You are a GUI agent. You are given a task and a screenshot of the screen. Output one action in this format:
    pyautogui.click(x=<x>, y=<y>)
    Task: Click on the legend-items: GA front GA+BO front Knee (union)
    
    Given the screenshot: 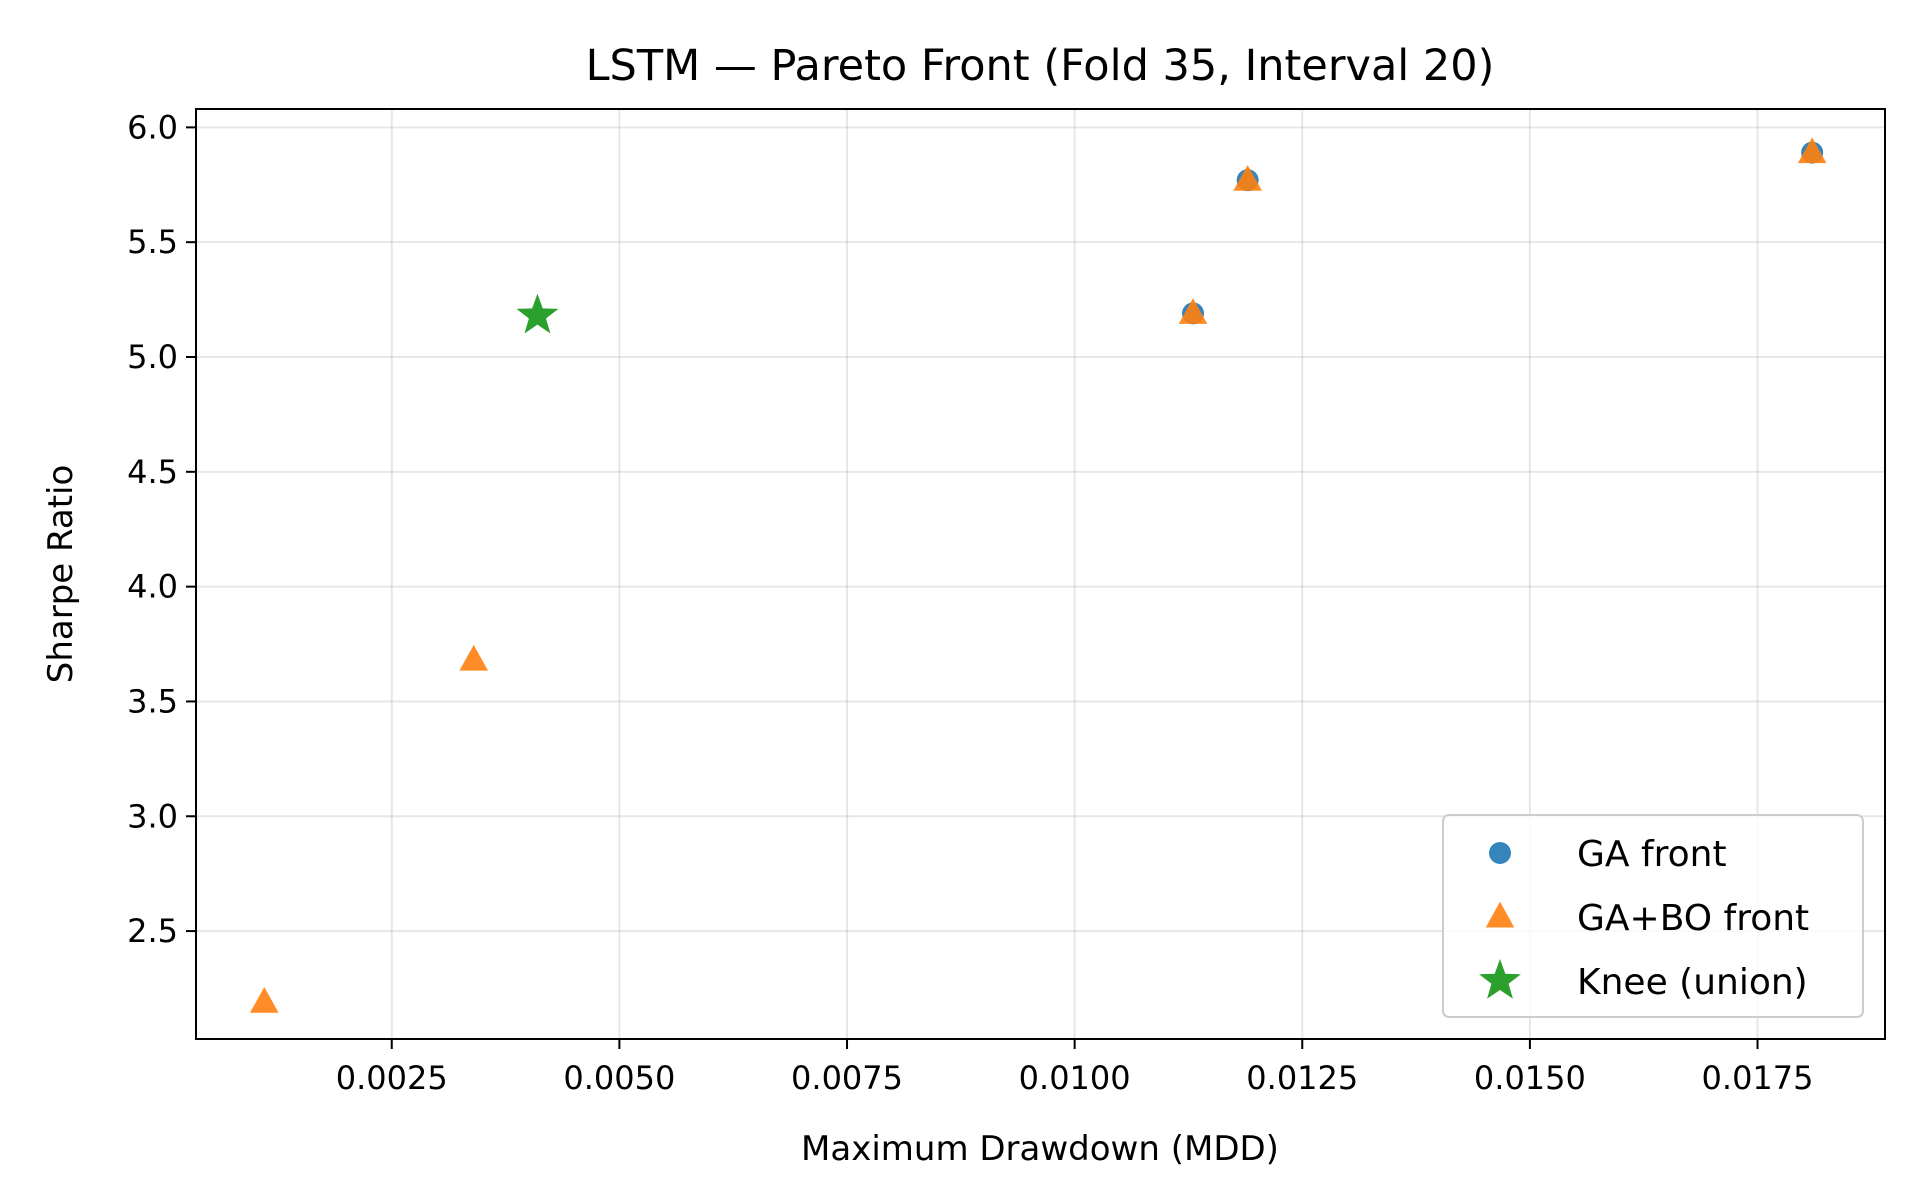 What is the action you would take?
    pyautogui.click(x=1644, y=918)
    